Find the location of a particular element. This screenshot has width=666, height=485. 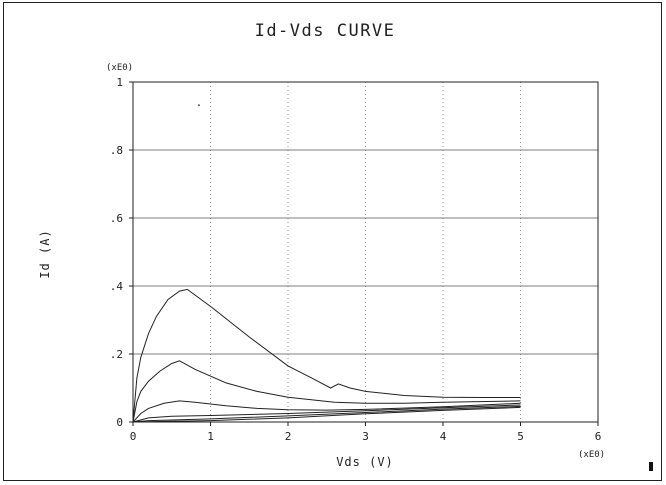

y-tick-label: 0 is located at coordinates (119, 422).